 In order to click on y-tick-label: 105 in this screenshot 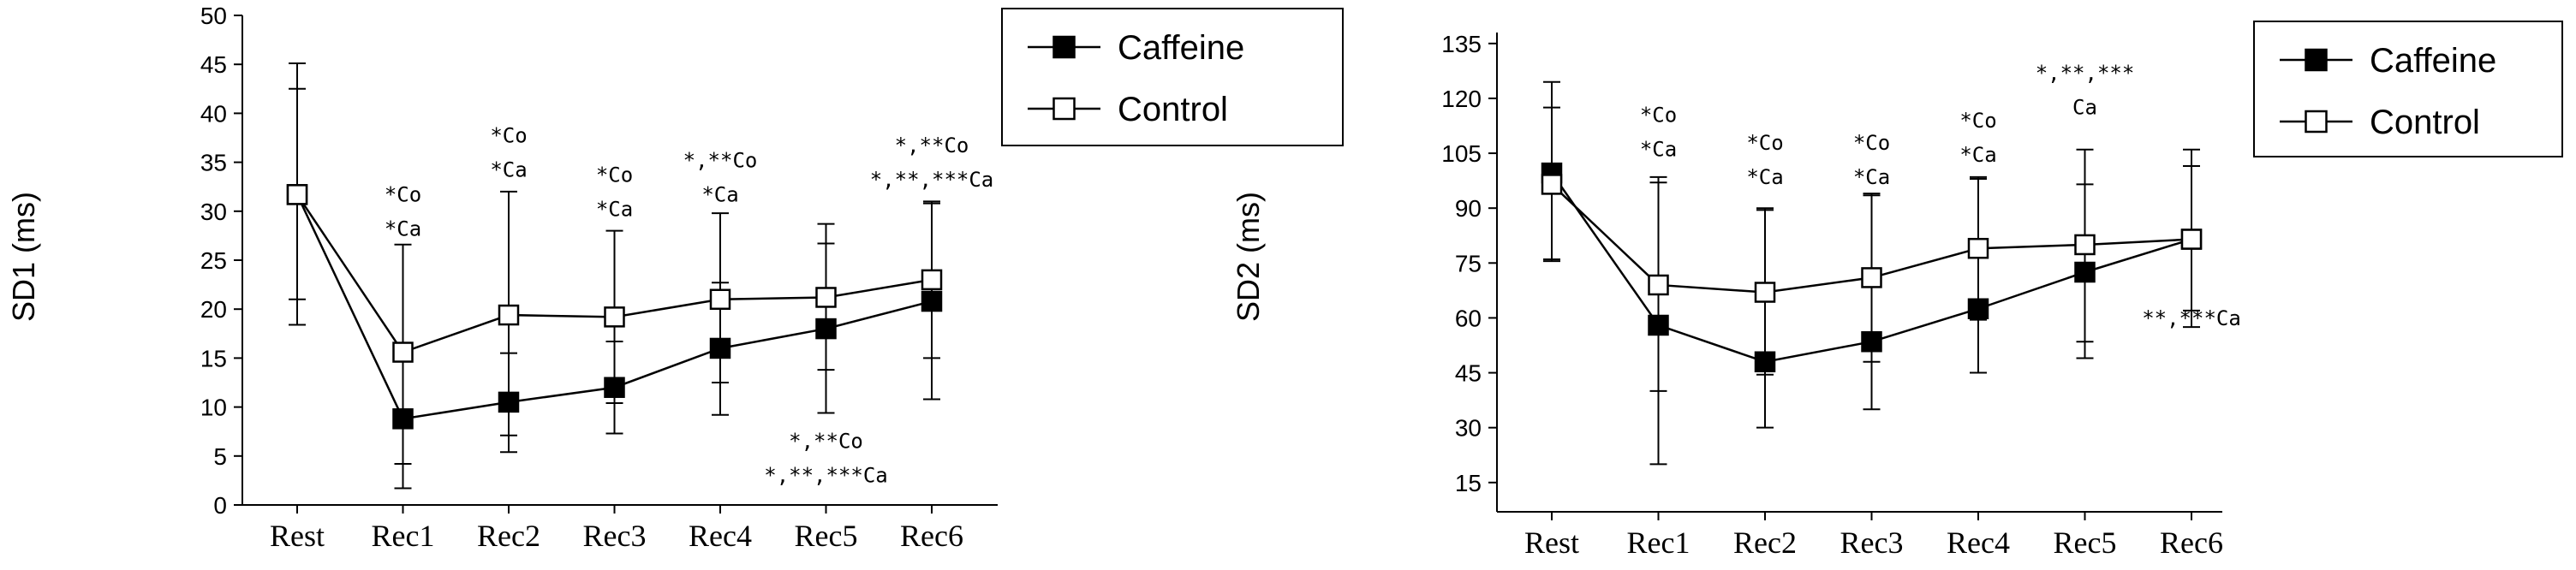, I will do `click(1461, 154)`.